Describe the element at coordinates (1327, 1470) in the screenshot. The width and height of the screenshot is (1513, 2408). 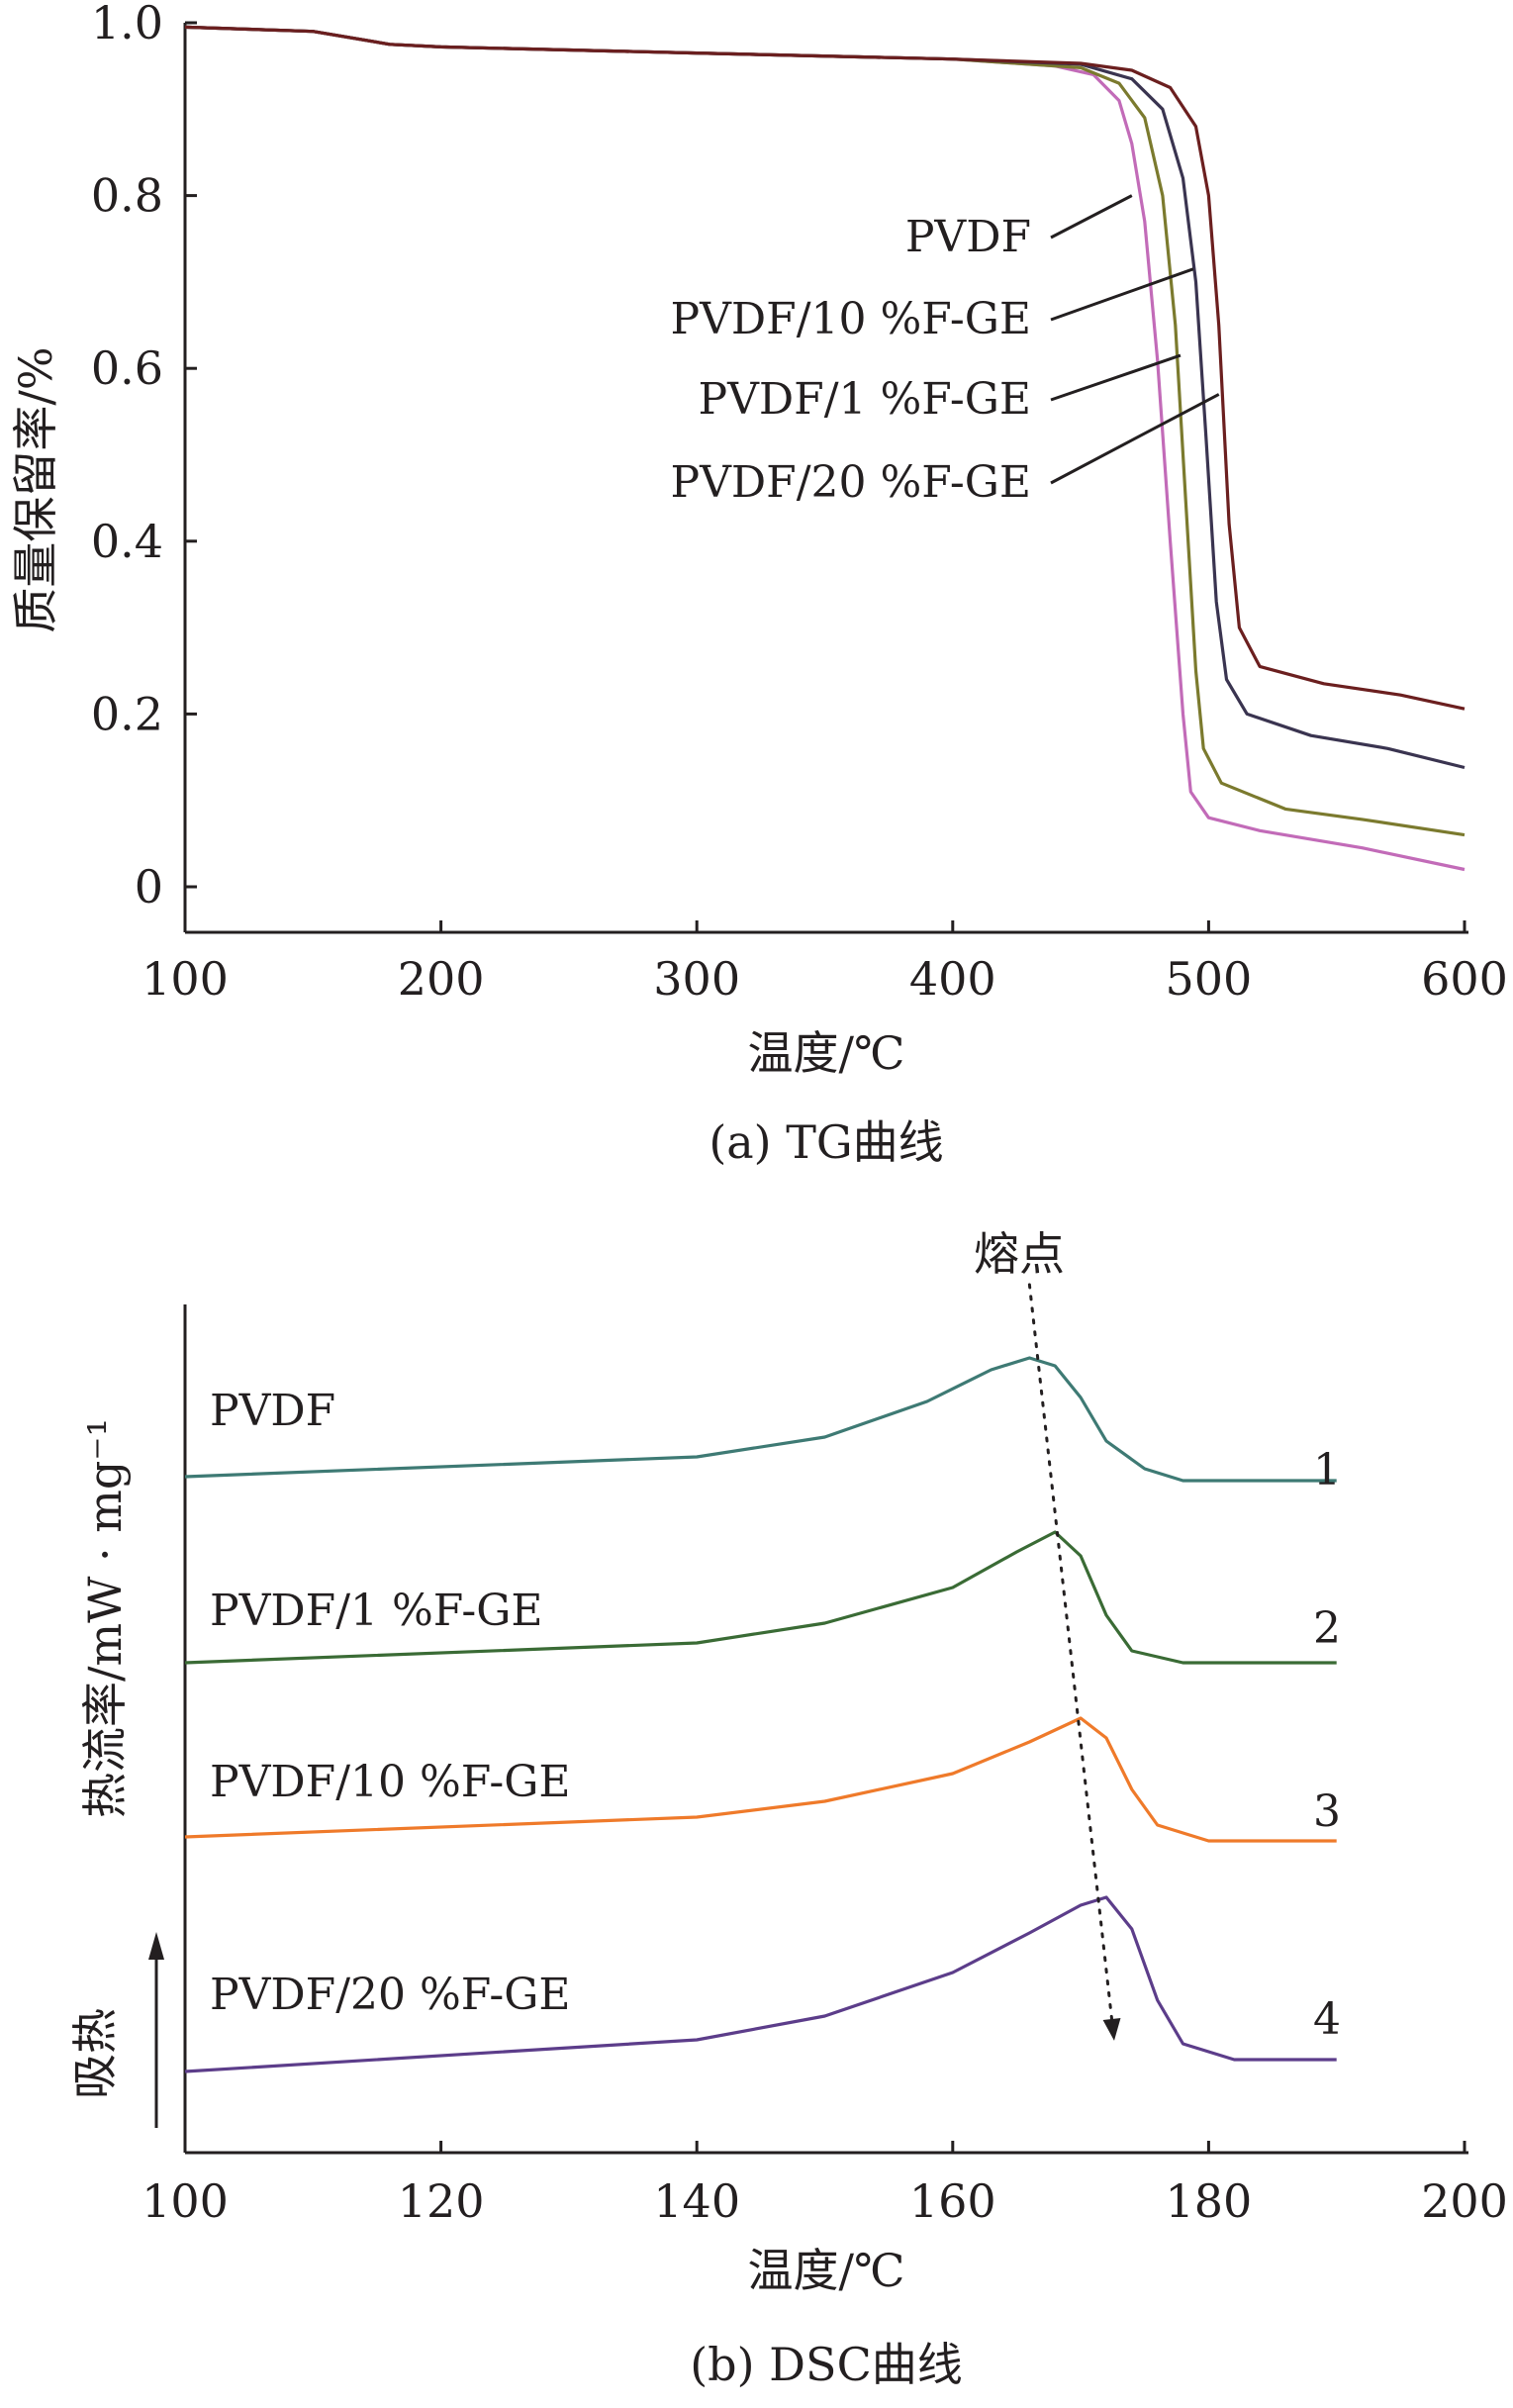
I see `dsc-curve-number-1: 1` at that location.